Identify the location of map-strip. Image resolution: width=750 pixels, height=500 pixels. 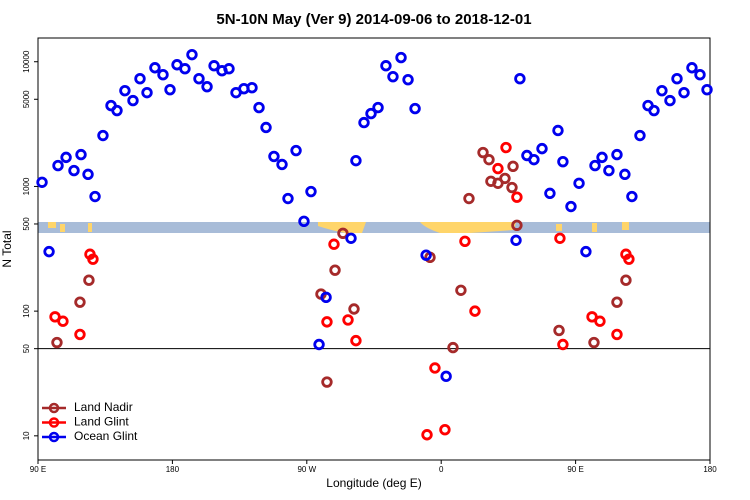
(374, 227).